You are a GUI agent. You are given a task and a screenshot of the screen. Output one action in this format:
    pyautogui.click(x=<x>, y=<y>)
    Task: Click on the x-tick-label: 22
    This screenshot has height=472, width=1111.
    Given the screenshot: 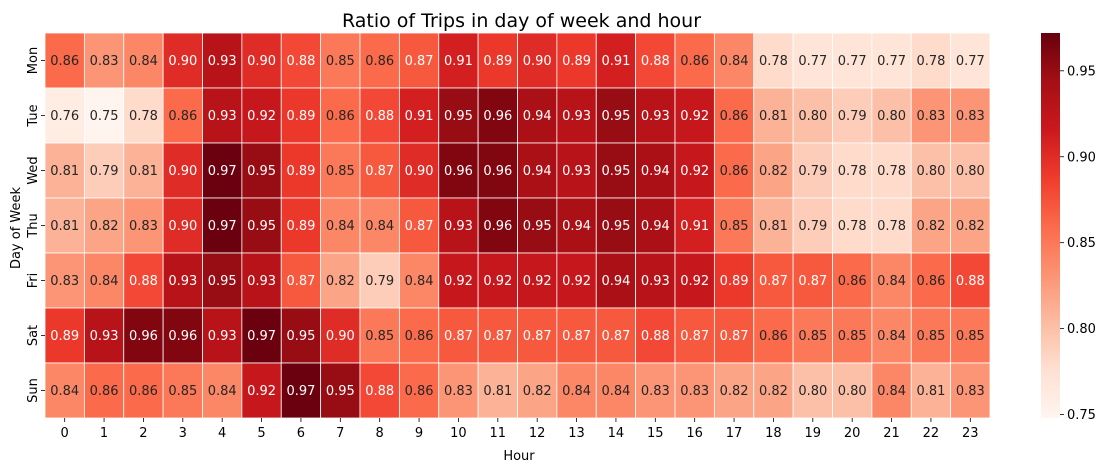 What is the action you would take?
    pyautogui.click(x=931, y=433)
    